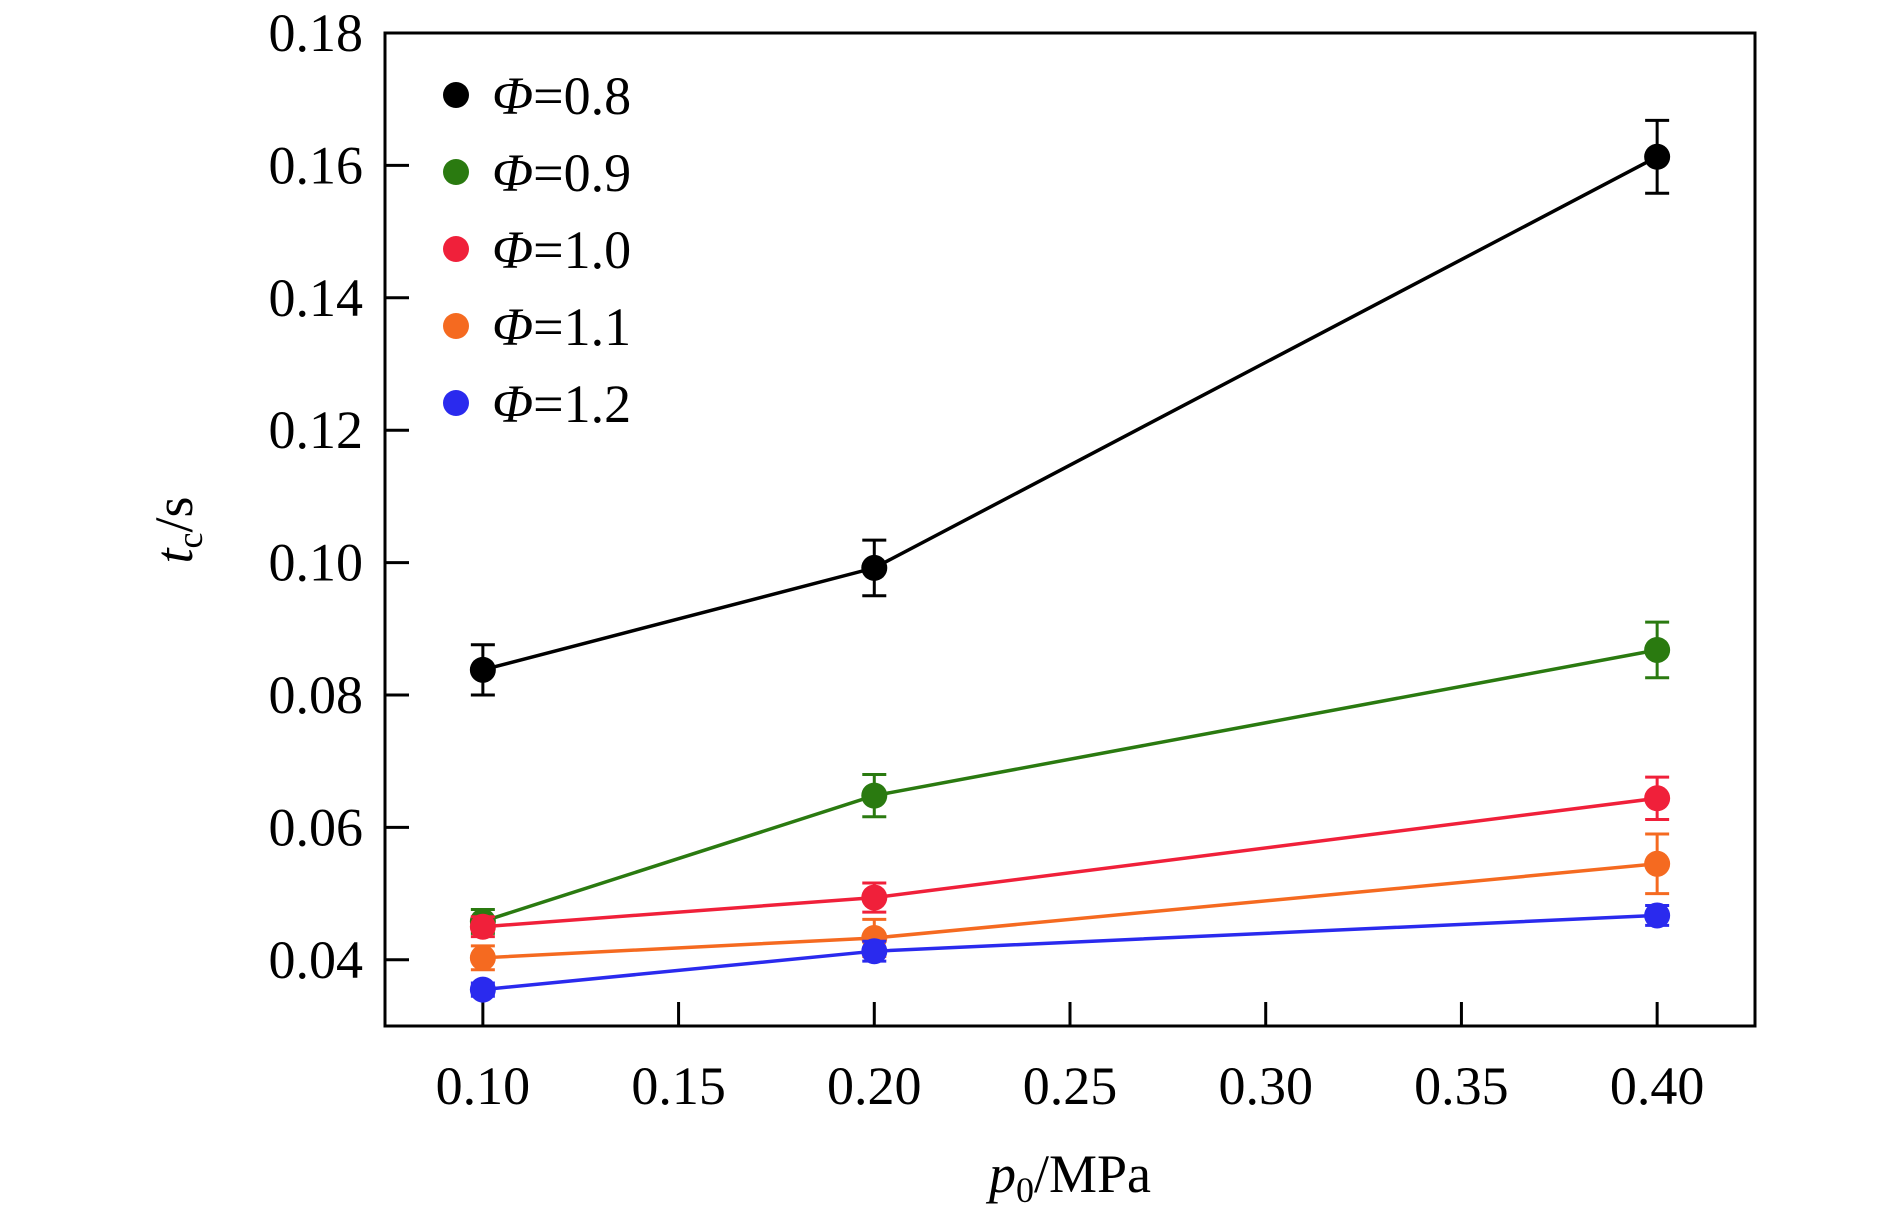 This screenshot has height=1228, width=1890. I want to click on legend-item: Φ=1.0, so click(537, 250).